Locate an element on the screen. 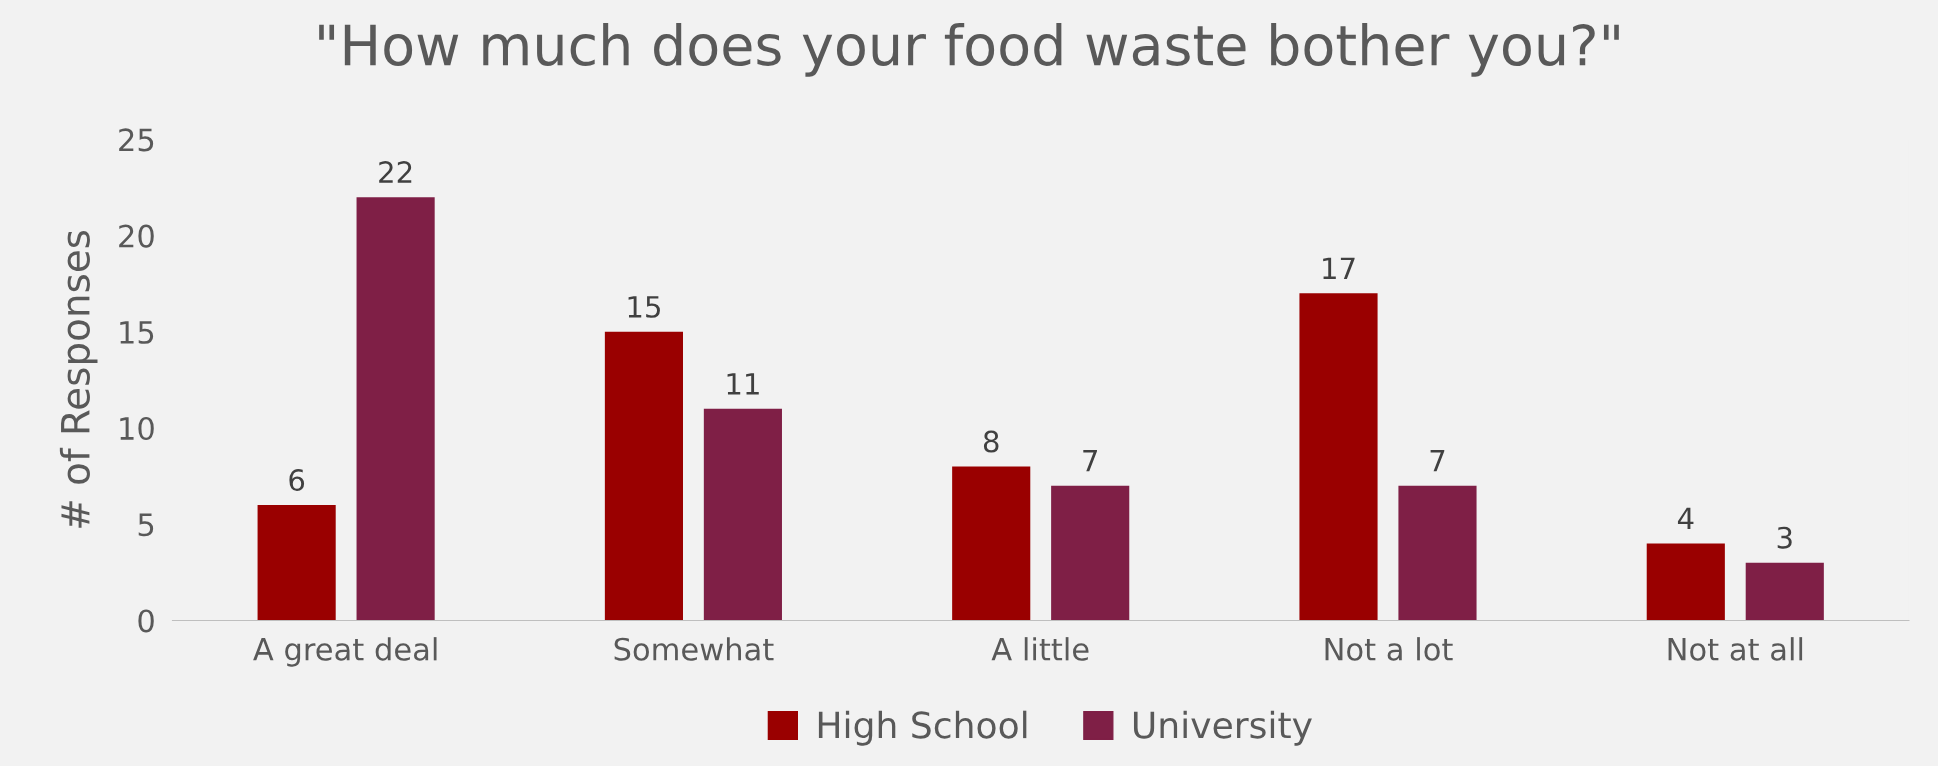 This screenshot has width=1938, height=766. data-label: 8 is located at coordinates (991, 441).